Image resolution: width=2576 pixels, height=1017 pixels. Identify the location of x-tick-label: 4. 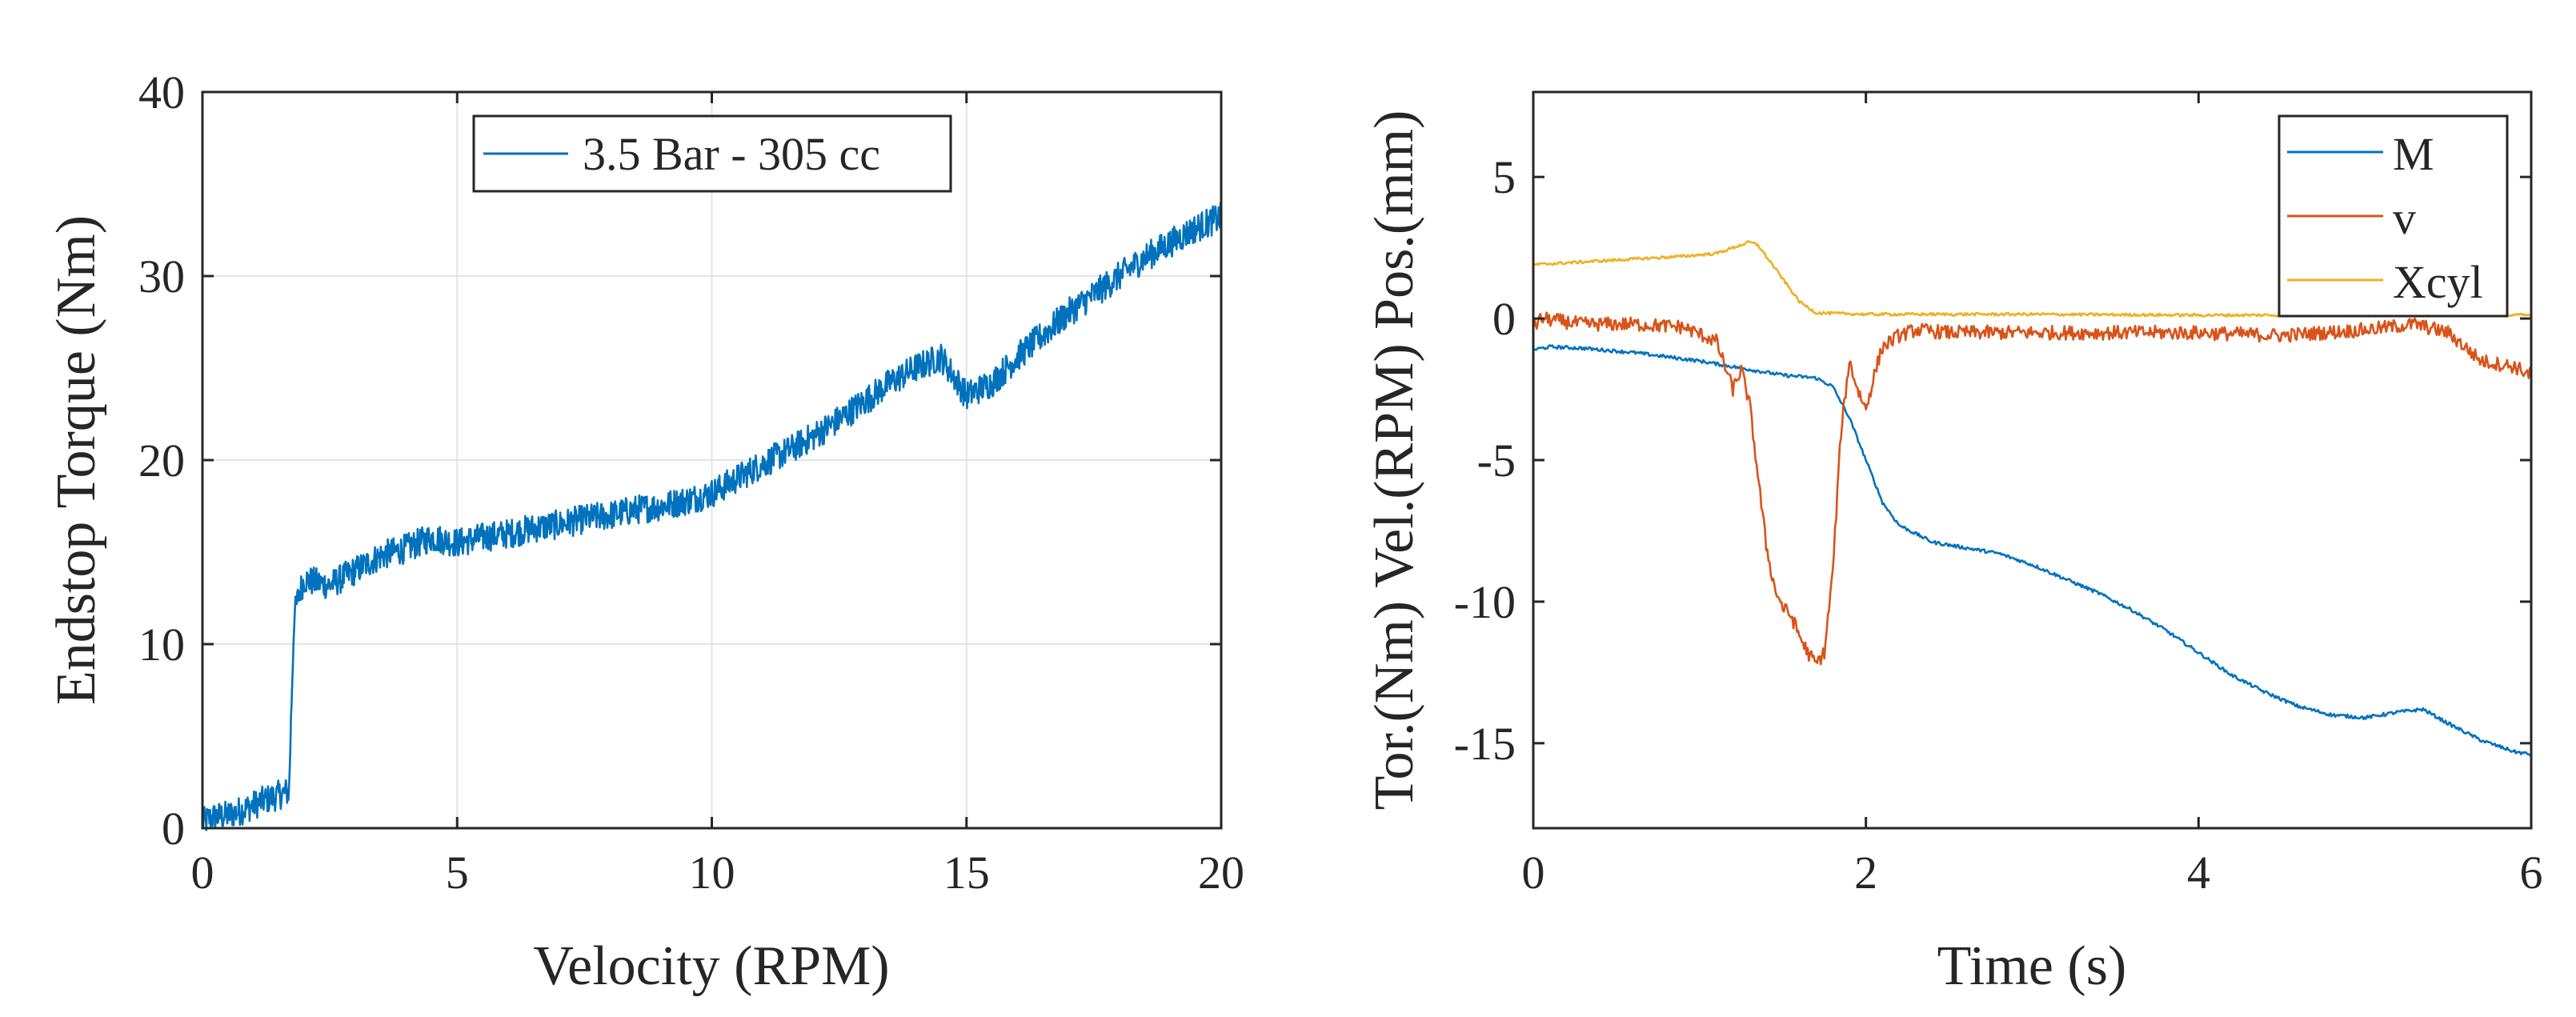
(2198, 873).